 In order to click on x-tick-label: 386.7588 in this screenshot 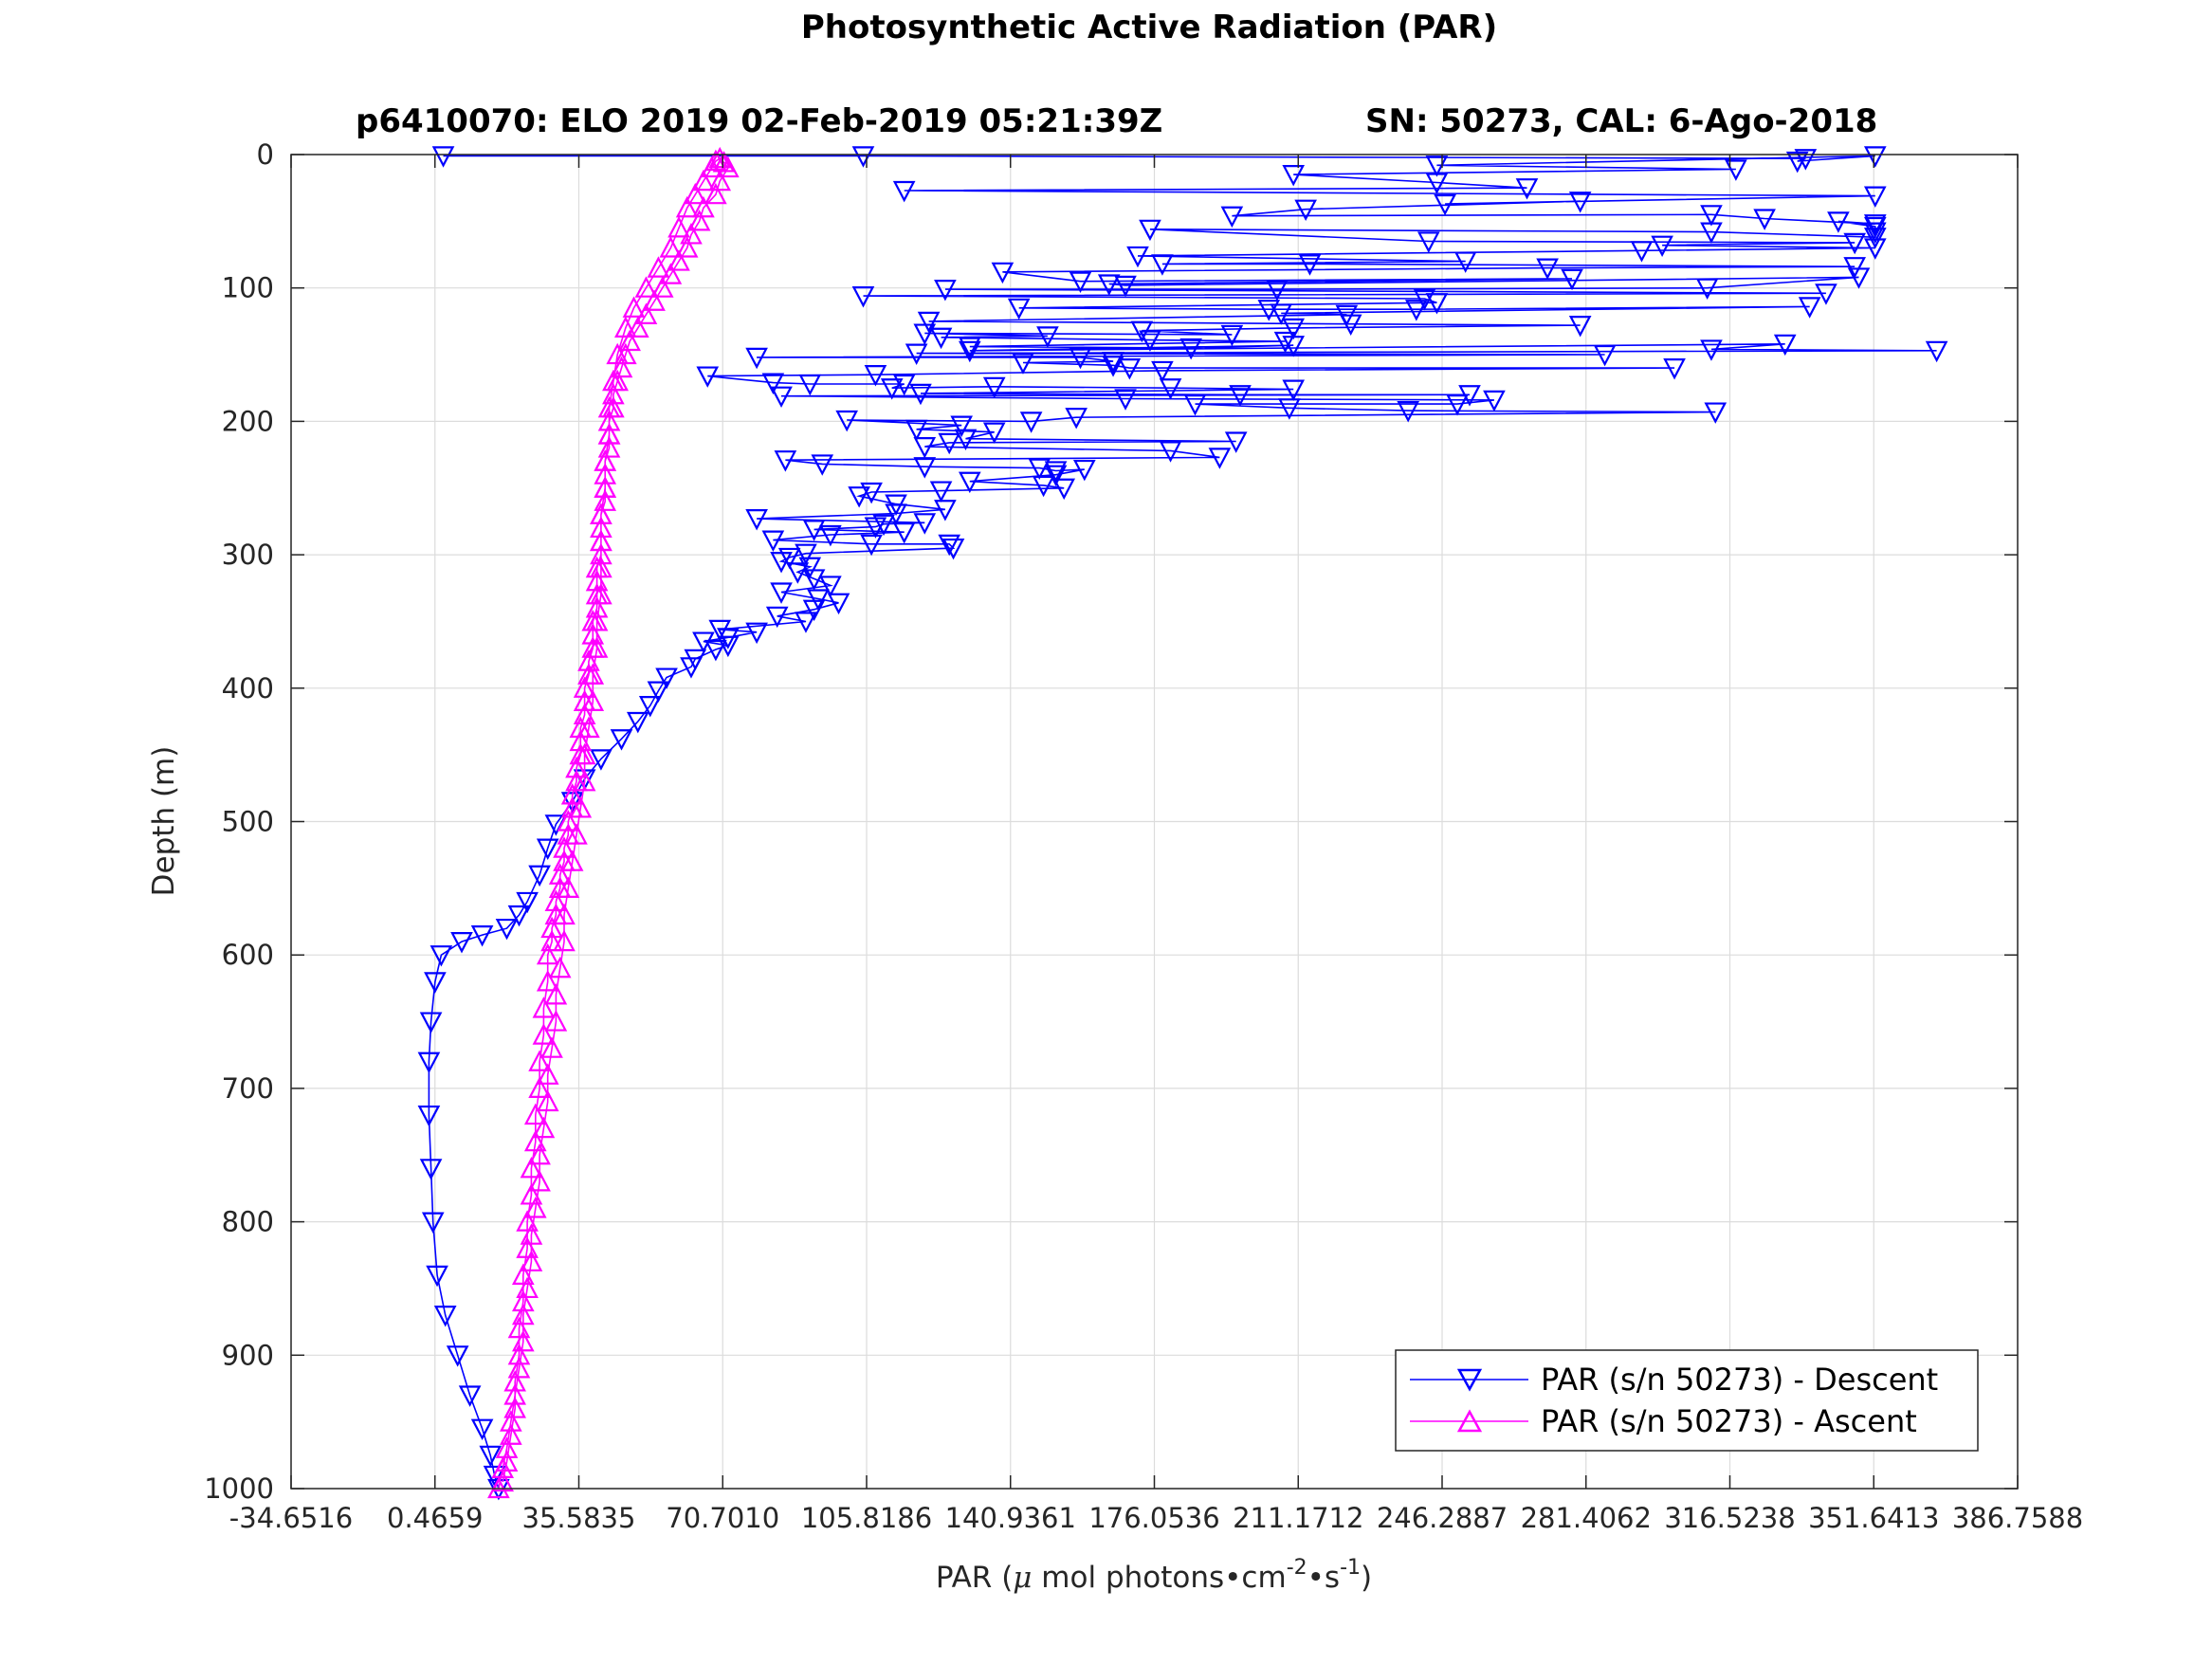, I will do `click(2017, 1518)`.